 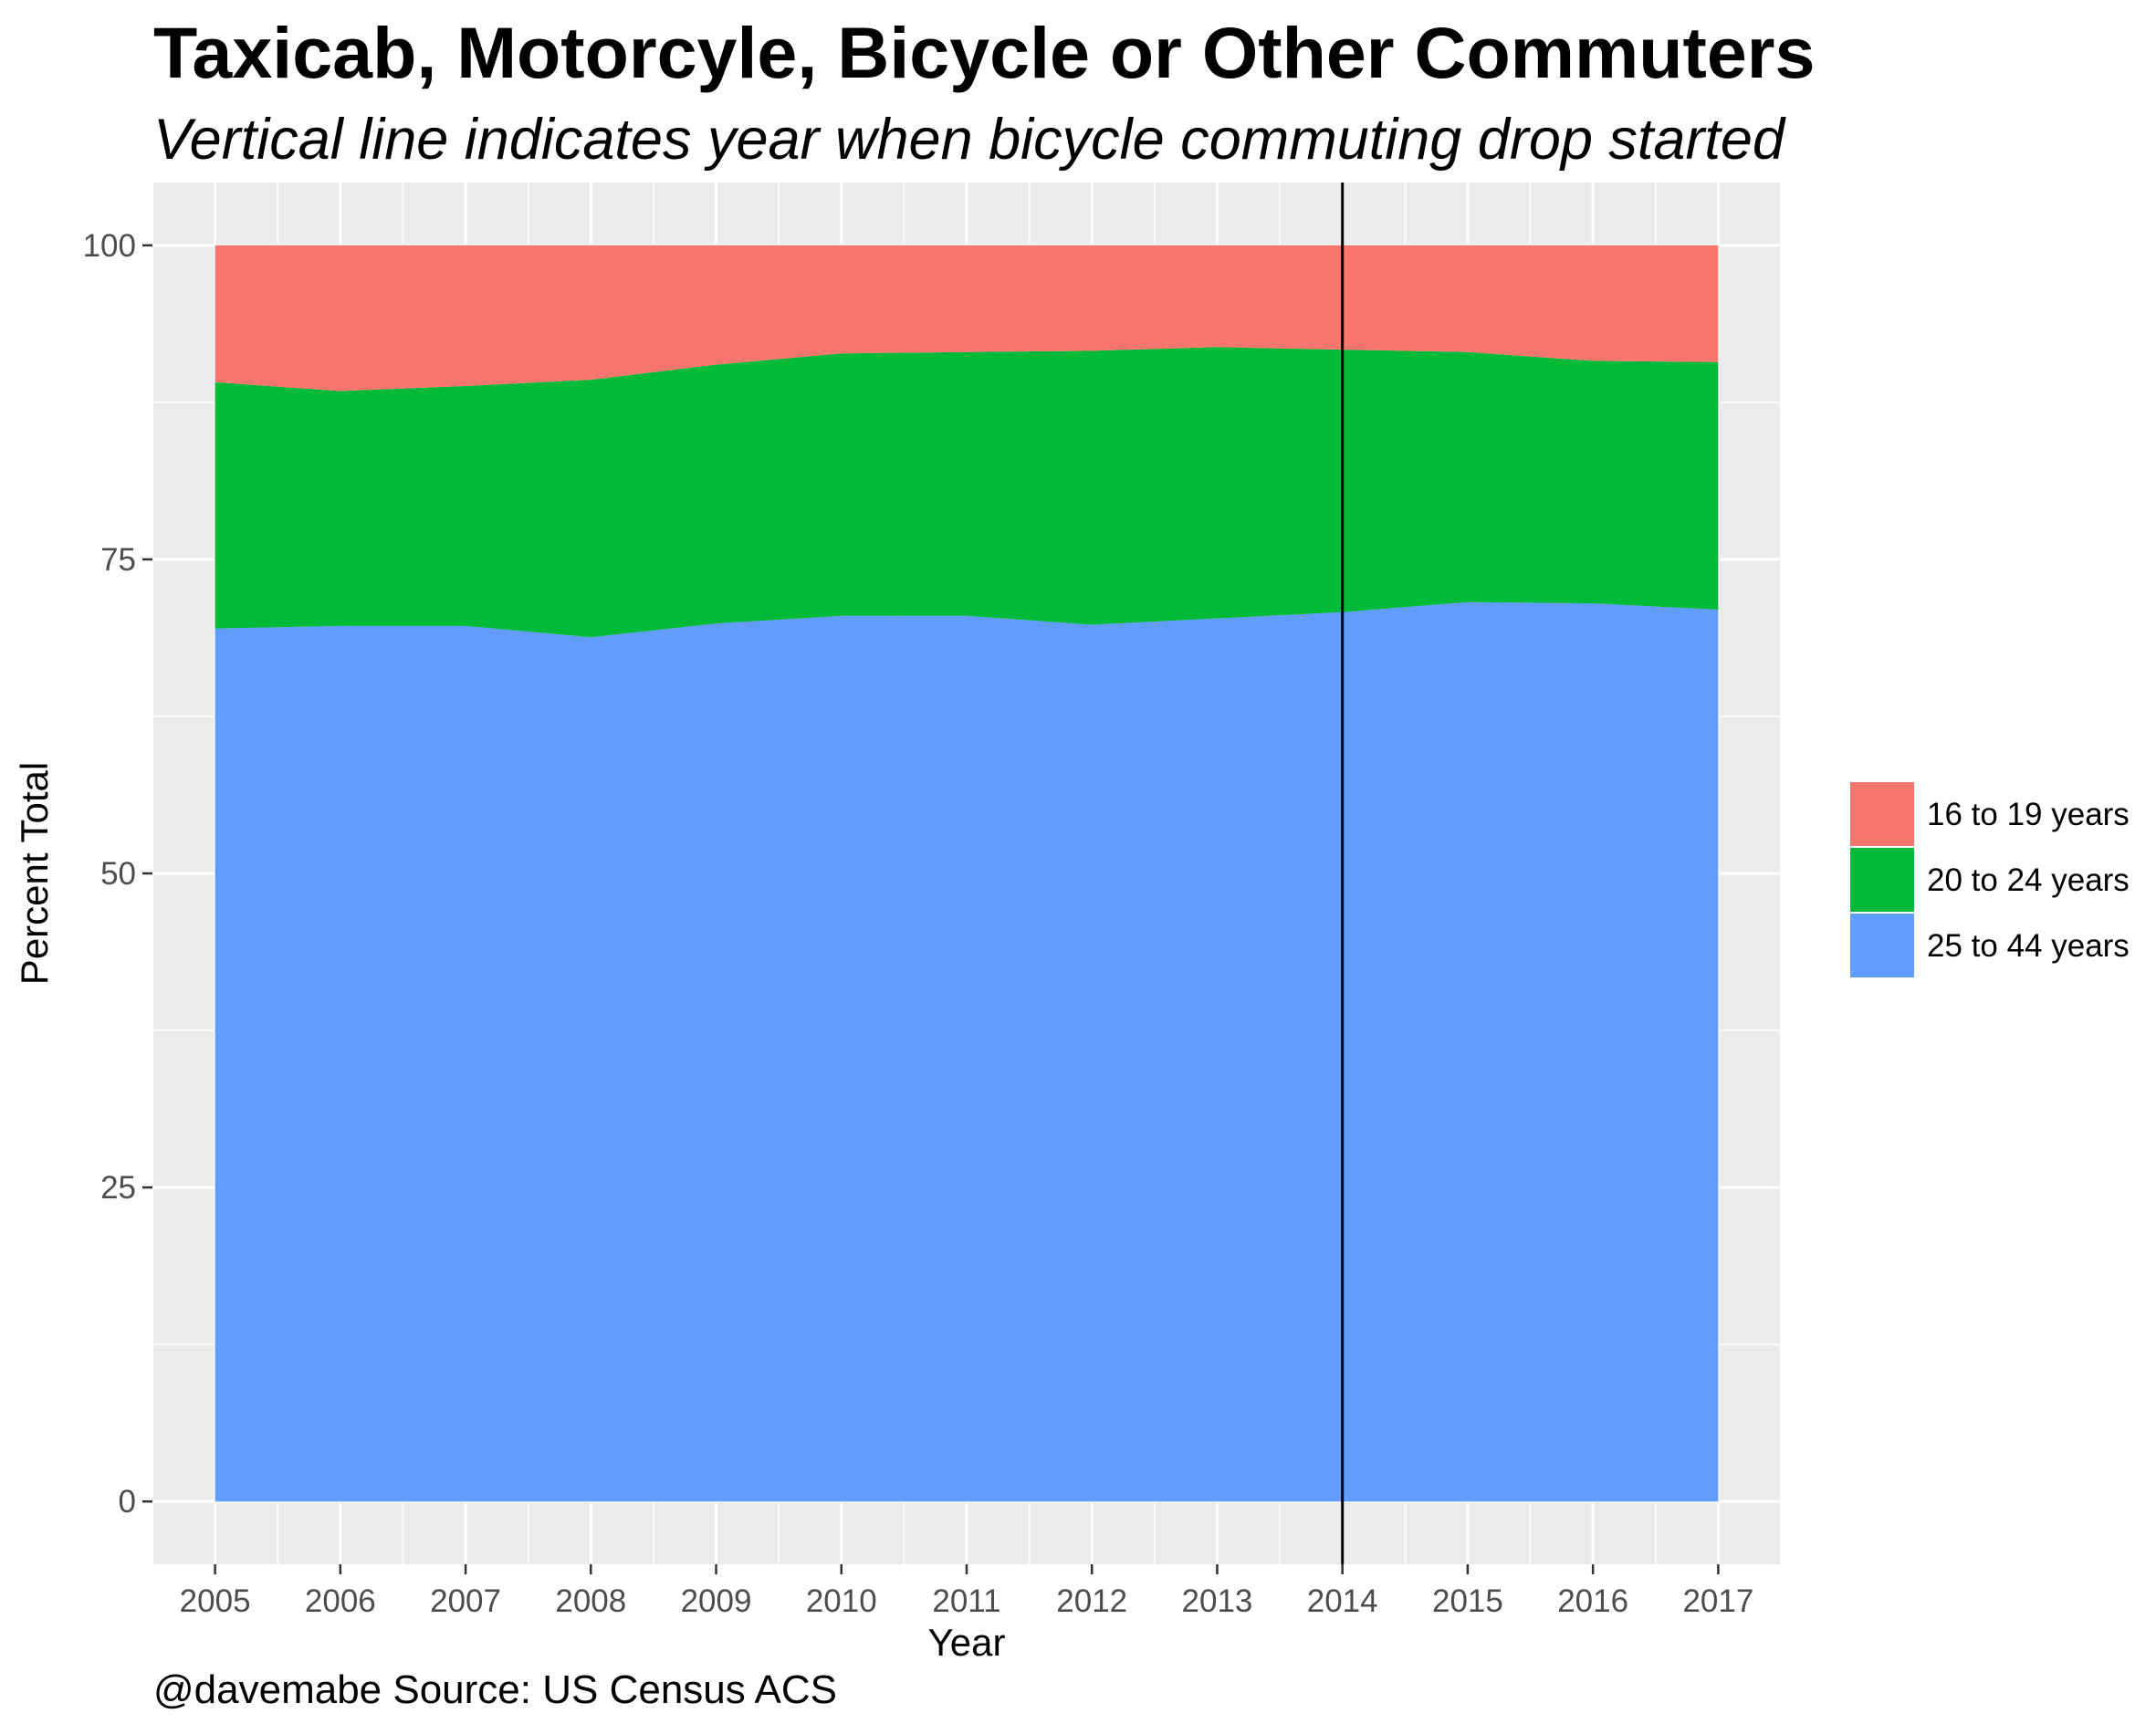 I want to click on y-tick-label: 100, so click(x=110, y=246).